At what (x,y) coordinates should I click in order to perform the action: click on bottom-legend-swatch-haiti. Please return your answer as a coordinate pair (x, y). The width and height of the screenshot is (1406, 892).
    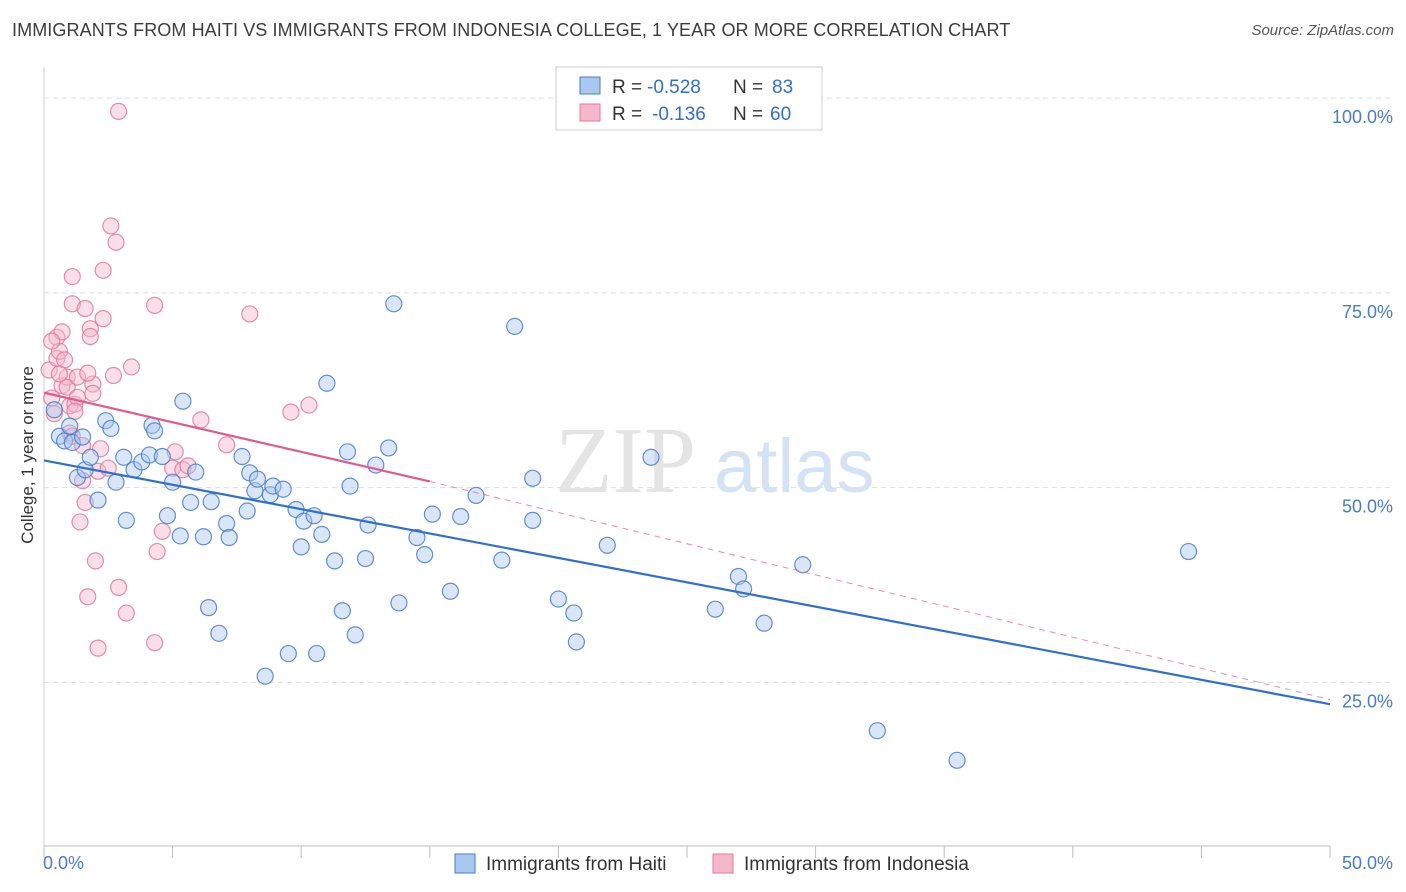
    Looking at the image, I should click on (465, 863).